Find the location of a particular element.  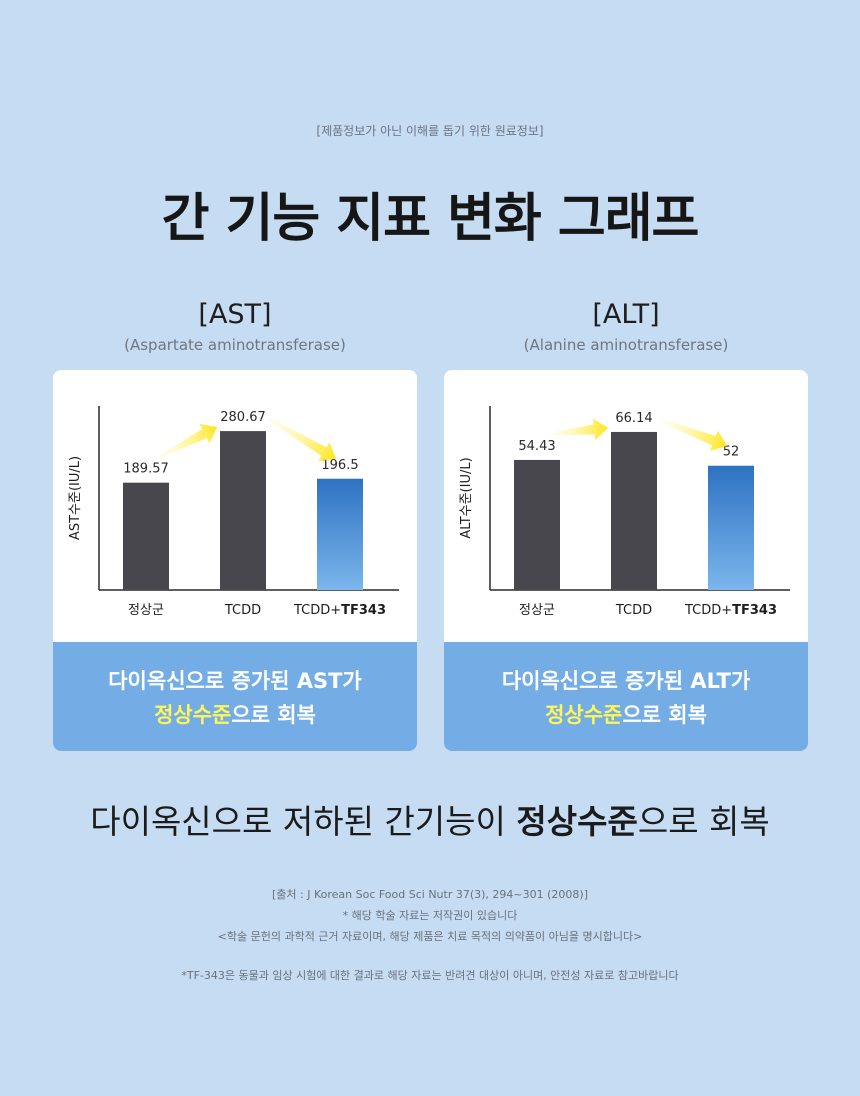

alt-value-label-2: 66.14 is located at coordinates (633, 418).